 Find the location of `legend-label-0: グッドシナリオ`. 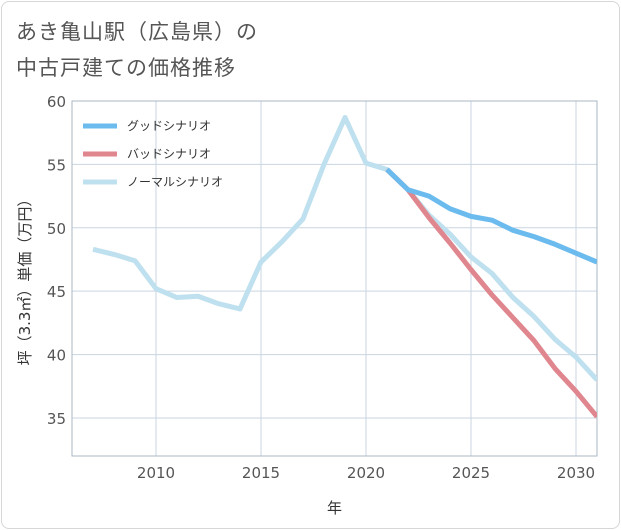

legend-label-0: グッドシナリオ is located at coordinates (169, 126).